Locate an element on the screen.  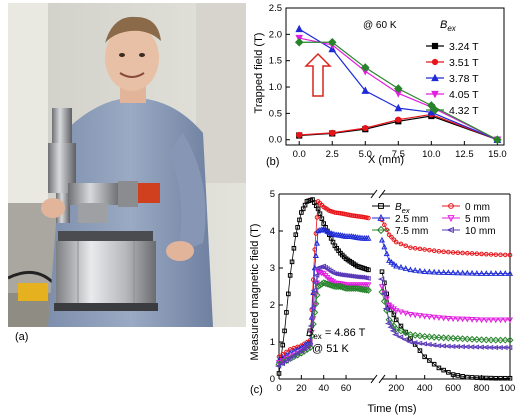
chart-c-legend-label: 2.5 mm is located at coordinates (411, 219).